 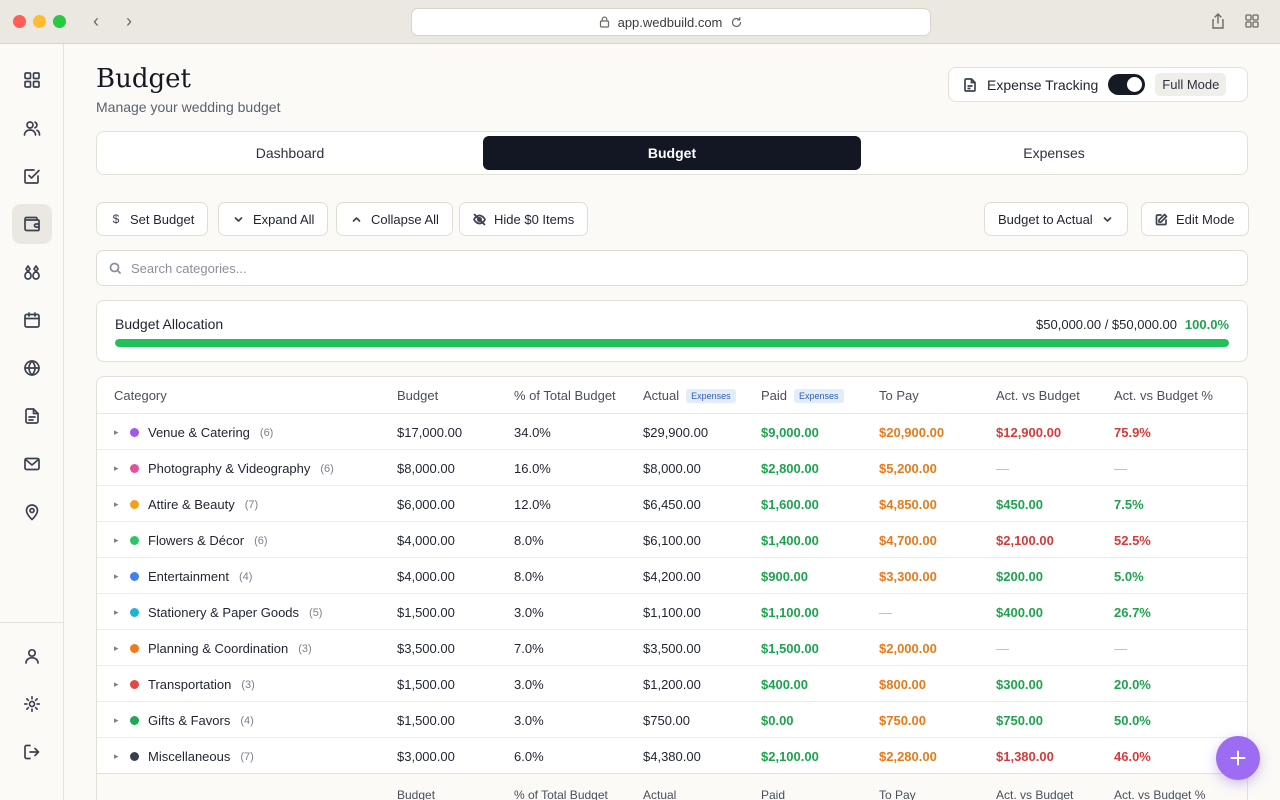 What do you see at coordinates (32, 272) in the screenshot?
I see `sidebar-item-vendors` at bounding box center [32, 272].